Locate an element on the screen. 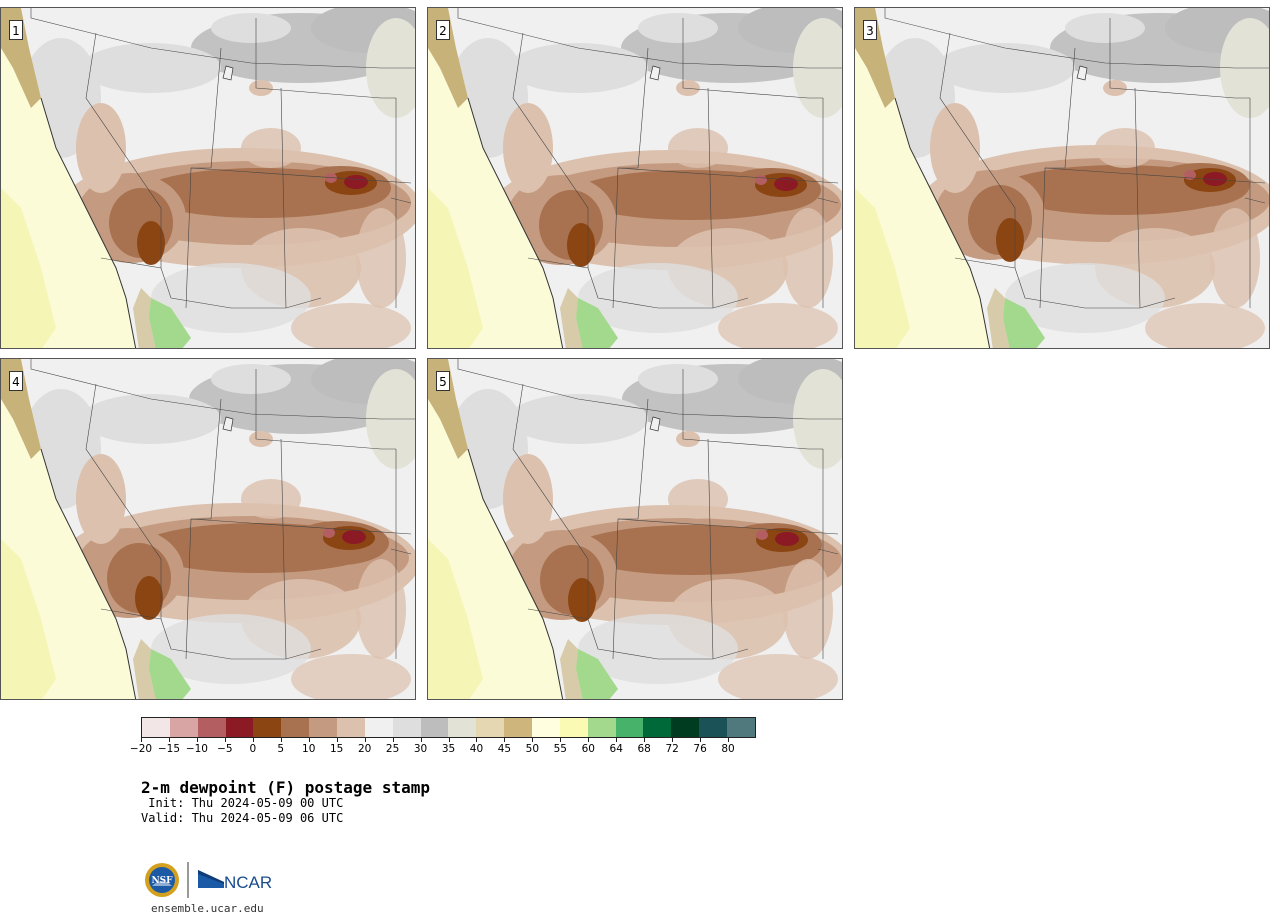 The height and width of the screenshot is (920, 1280). map-panel: 1 is located at coordinates (208, 178).